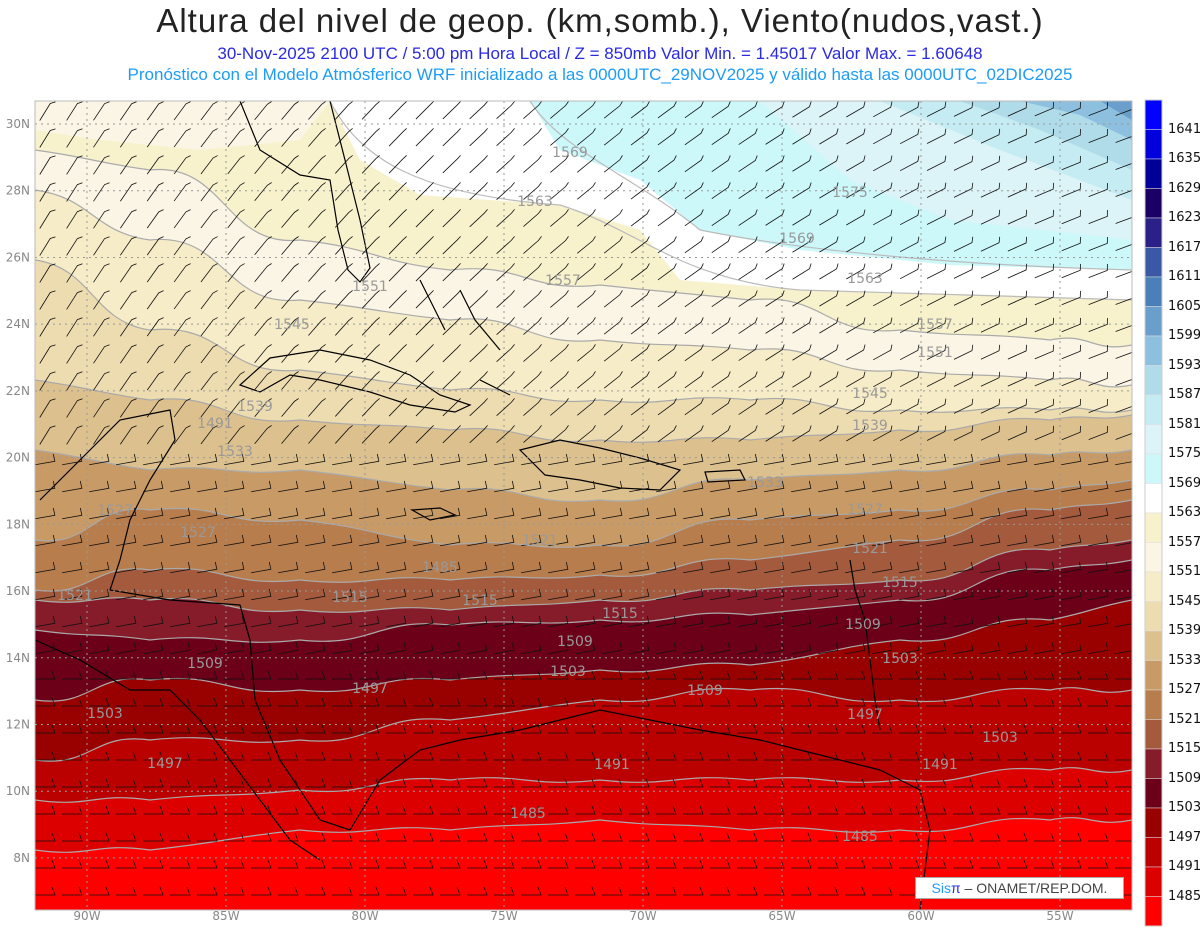  I want to click on contour-label: 1575, so click(850, 193).